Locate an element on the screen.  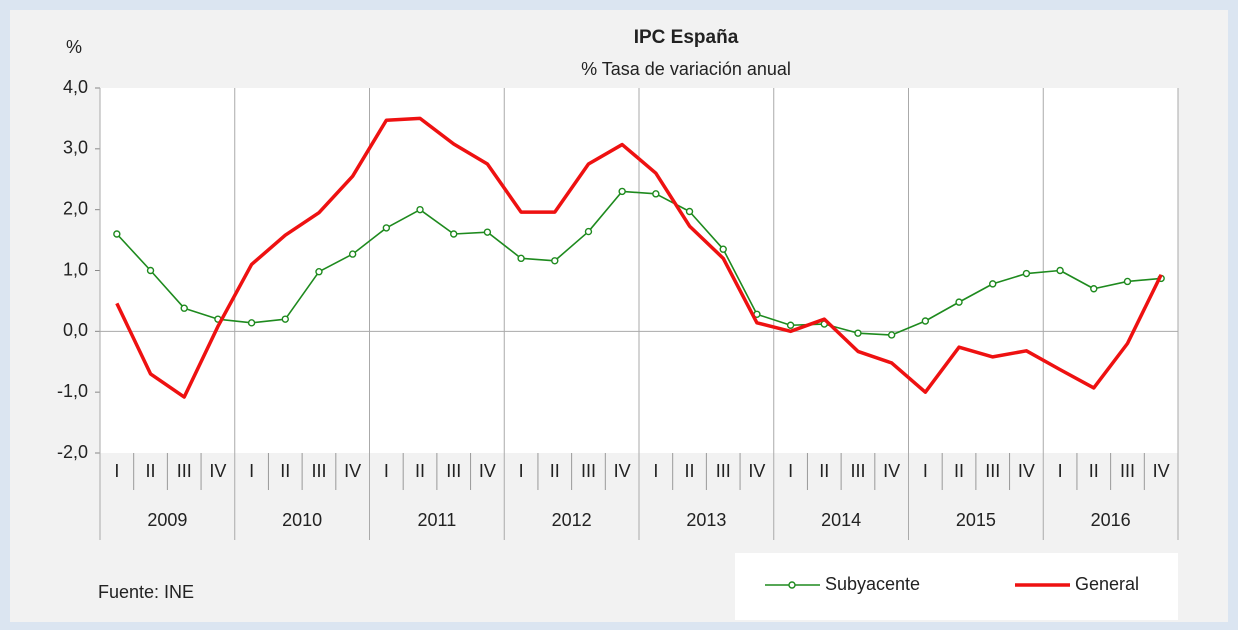
y-tick-label: 4,0 is located at coordinates (75, 87).